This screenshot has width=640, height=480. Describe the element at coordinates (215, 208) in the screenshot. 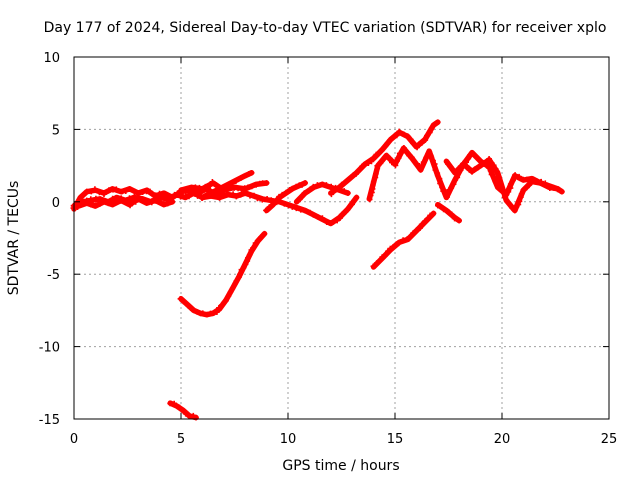

I see `series-arc-b` at that location.